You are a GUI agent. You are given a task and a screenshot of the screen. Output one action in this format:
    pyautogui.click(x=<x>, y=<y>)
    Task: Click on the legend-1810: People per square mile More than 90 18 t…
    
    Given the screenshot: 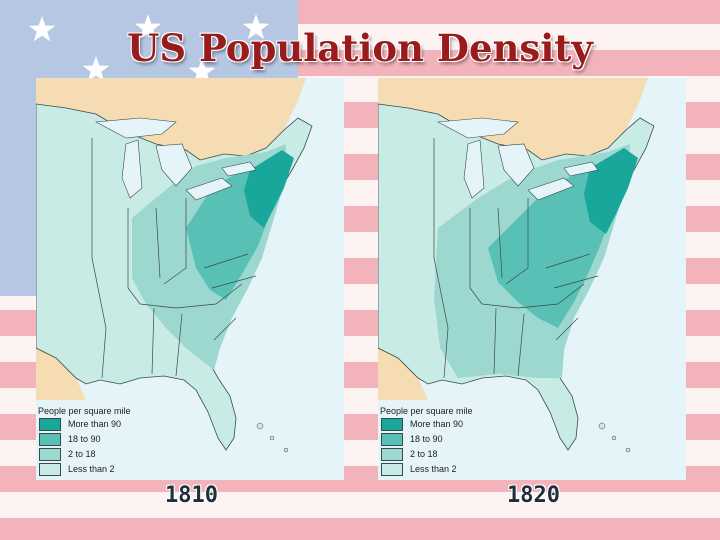 What is the action you would take?
    pyautogui.click(x=102, y=442)
    